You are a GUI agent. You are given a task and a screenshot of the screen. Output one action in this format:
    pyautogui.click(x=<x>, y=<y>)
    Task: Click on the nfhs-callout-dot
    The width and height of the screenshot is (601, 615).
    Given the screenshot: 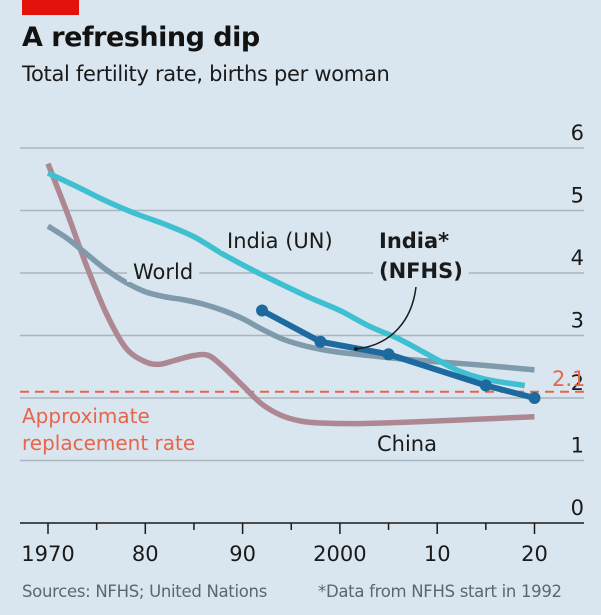 What is the action you would take?
    pyautogui.click(x=356, y=349)
    